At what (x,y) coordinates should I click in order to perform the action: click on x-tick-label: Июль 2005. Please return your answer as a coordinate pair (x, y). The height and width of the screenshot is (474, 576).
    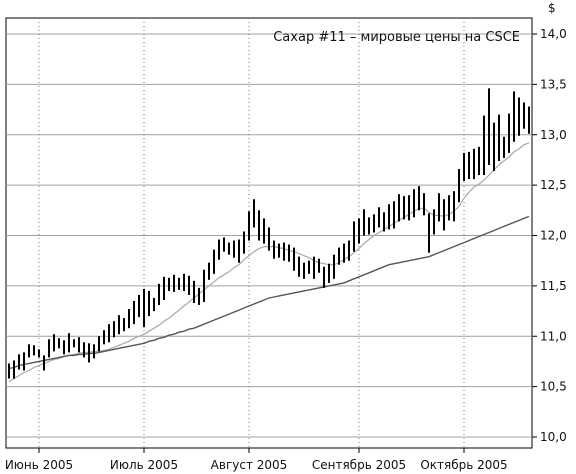
    Looking at the image, I should click on (144, 465).